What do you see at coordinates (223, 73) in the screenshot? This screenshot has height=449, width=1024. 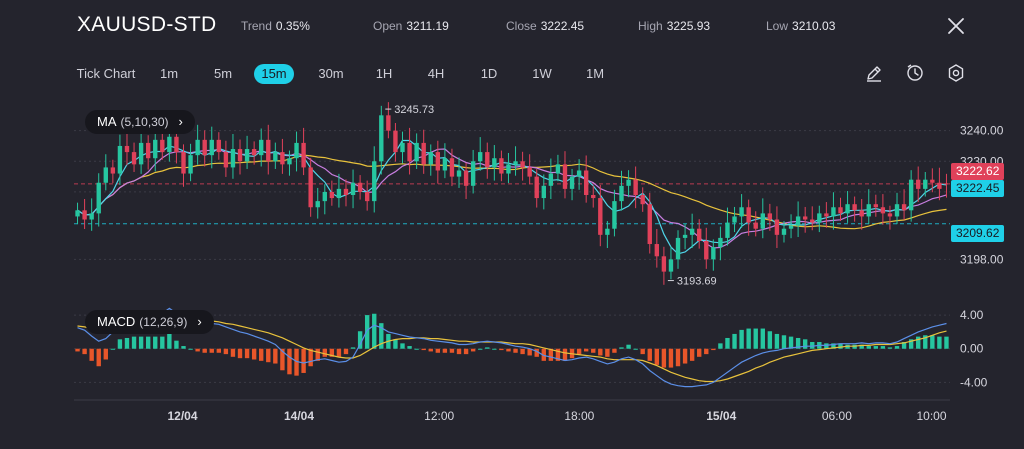 I see `tab-5m: 5m` at bounding box center [223, 73].